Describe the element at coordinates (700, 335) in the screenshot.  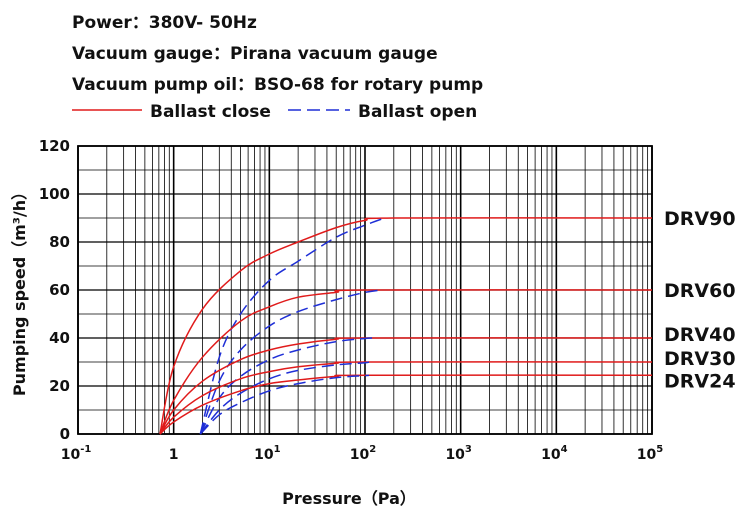
I see `series-label-drv40: DRV40` at that location.